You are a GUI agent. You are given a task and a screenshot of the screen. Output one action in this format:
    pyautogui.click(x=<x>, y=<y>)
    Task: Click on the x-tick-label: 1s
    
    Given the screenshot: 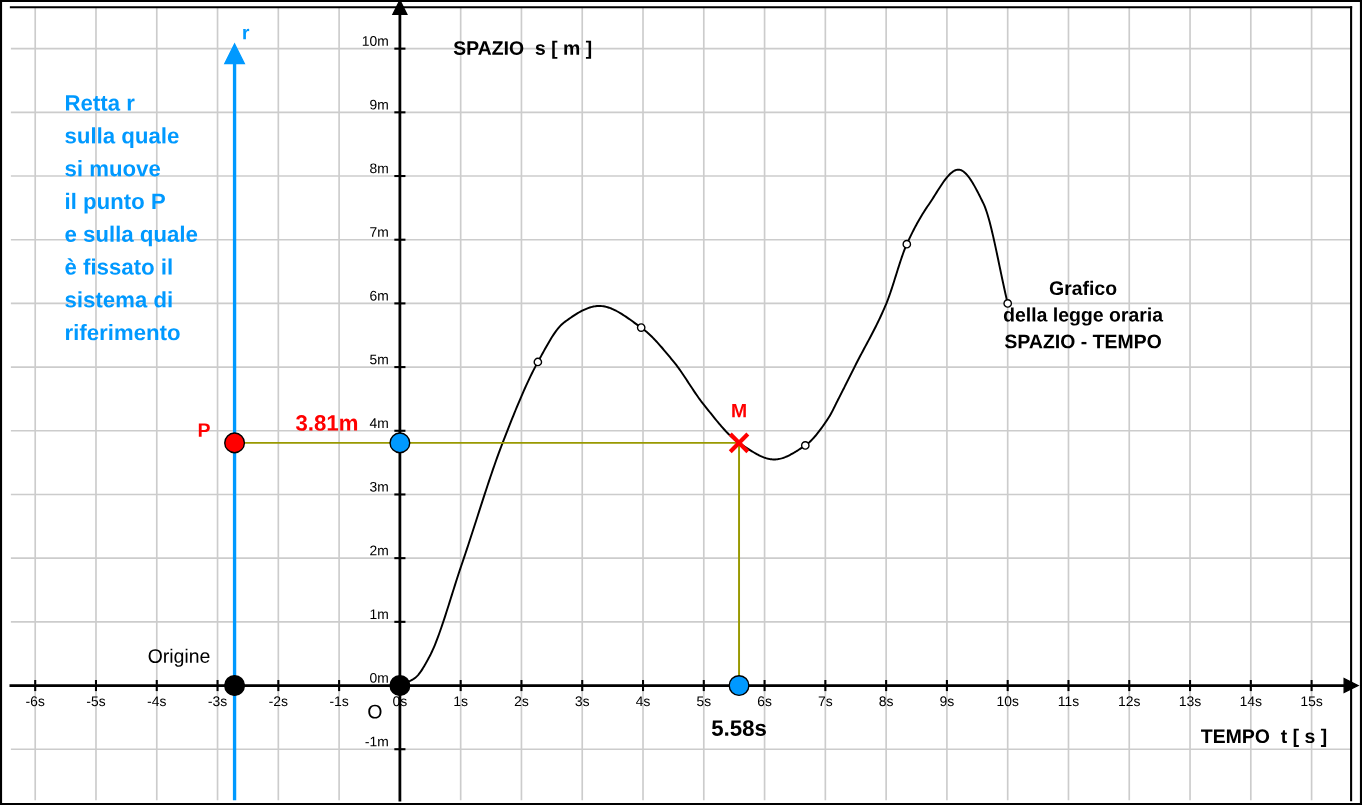 What is the action you would take?
    pyautogui.click(x=461, y=701)
    